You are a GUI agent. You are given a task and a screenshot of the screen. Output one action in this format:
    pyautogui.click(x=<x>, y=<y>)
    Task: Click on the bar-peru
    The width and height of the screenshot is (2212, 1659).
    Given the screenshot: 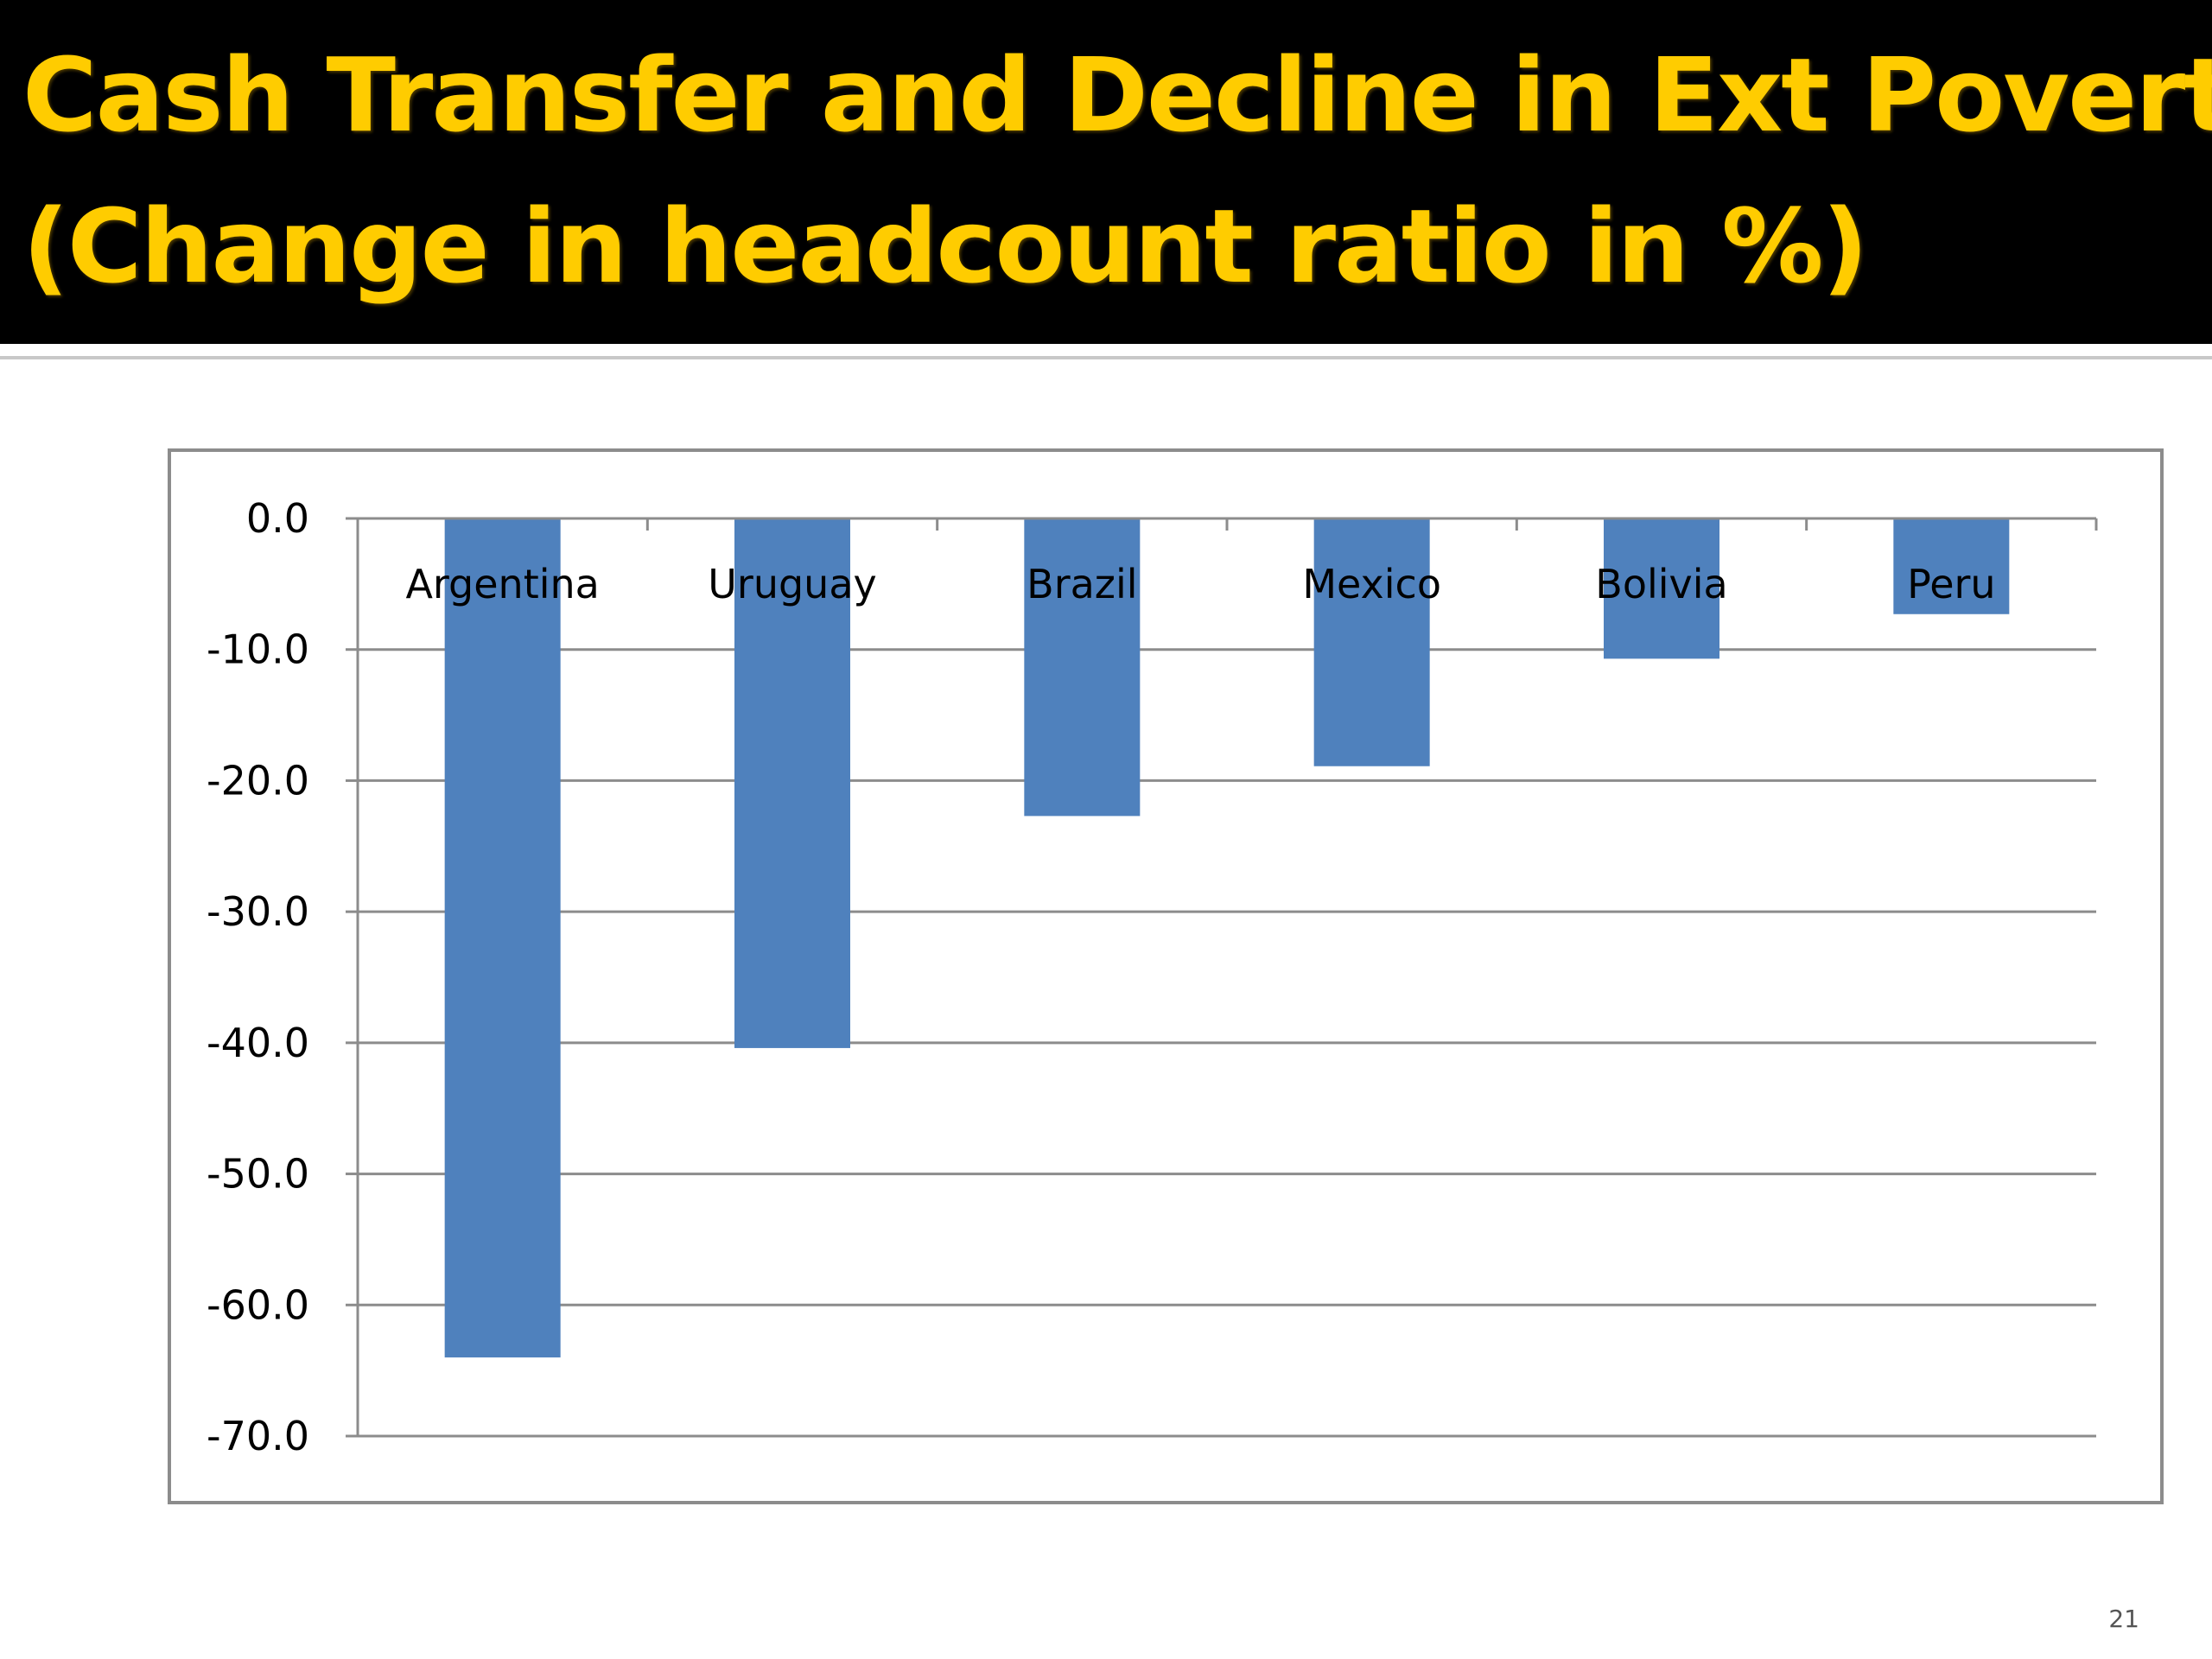 What is the action you would take?
    pyautogui.click(x=1951, y=566)
    